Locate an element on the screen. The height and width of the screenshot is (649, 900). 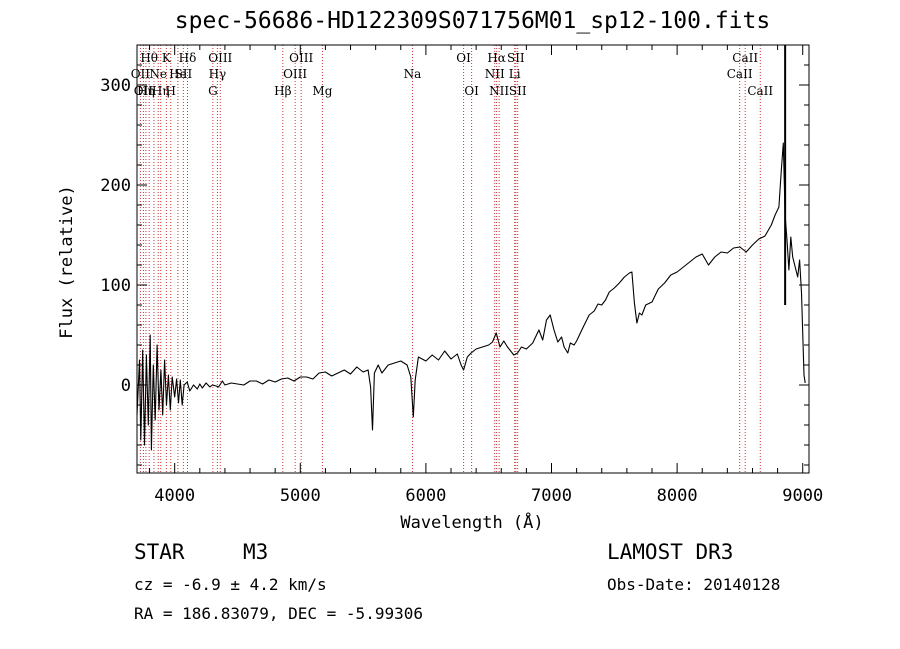
line-label: Hγ is located at coordinates (218, 74).